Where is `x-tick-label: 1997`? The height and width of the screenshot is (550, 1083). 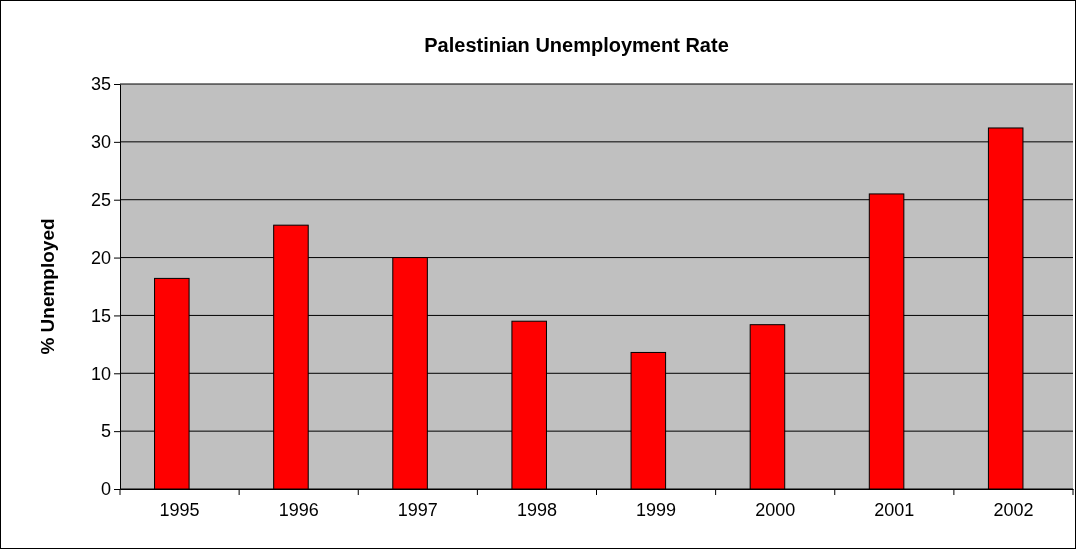
x-tick-label: 1997 is located at coordinates (417, 509).